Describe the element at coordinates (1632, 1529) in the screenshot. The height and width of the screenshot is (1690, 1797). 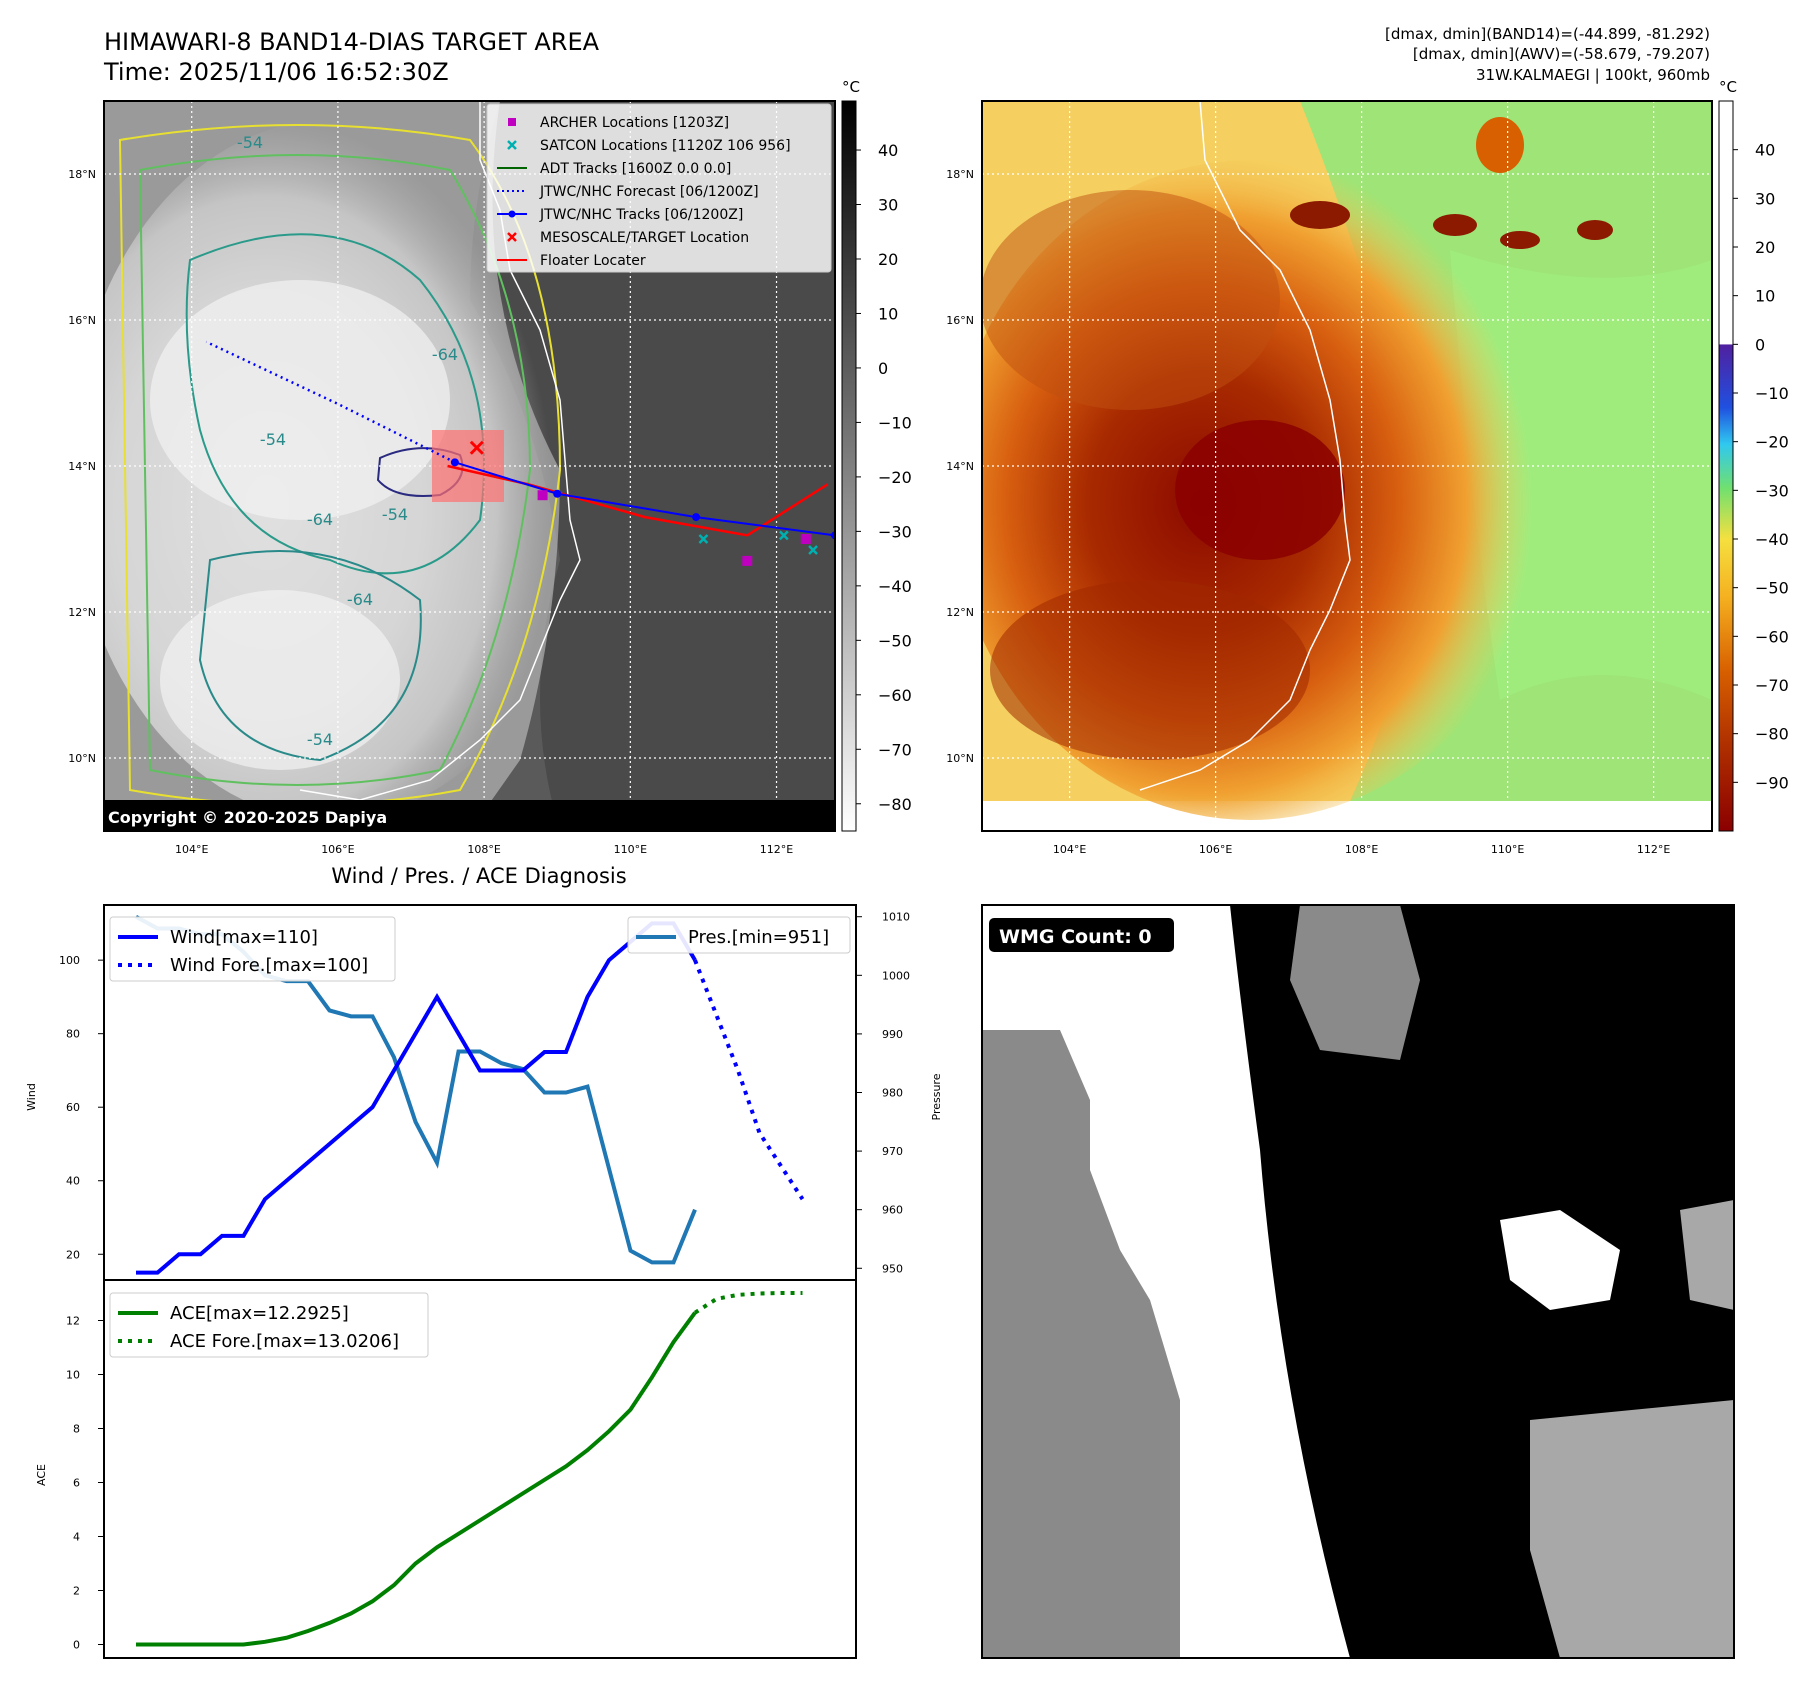
I see `wmg-gray-east` at that location.